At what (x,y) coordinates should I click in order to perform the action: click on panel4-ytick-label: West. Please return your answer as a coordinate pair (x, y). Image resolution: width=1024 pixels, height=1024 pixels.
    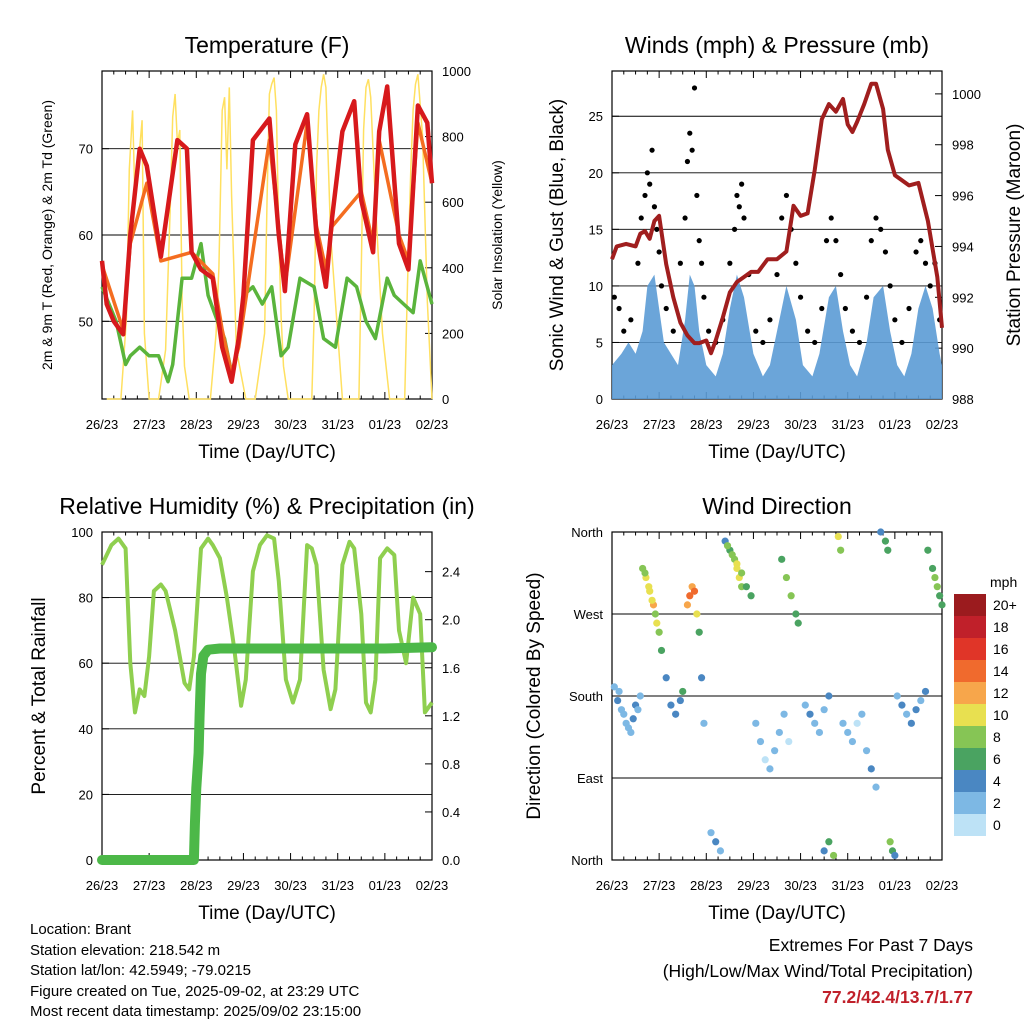
    Looking at the image, I should click on (589, 614).